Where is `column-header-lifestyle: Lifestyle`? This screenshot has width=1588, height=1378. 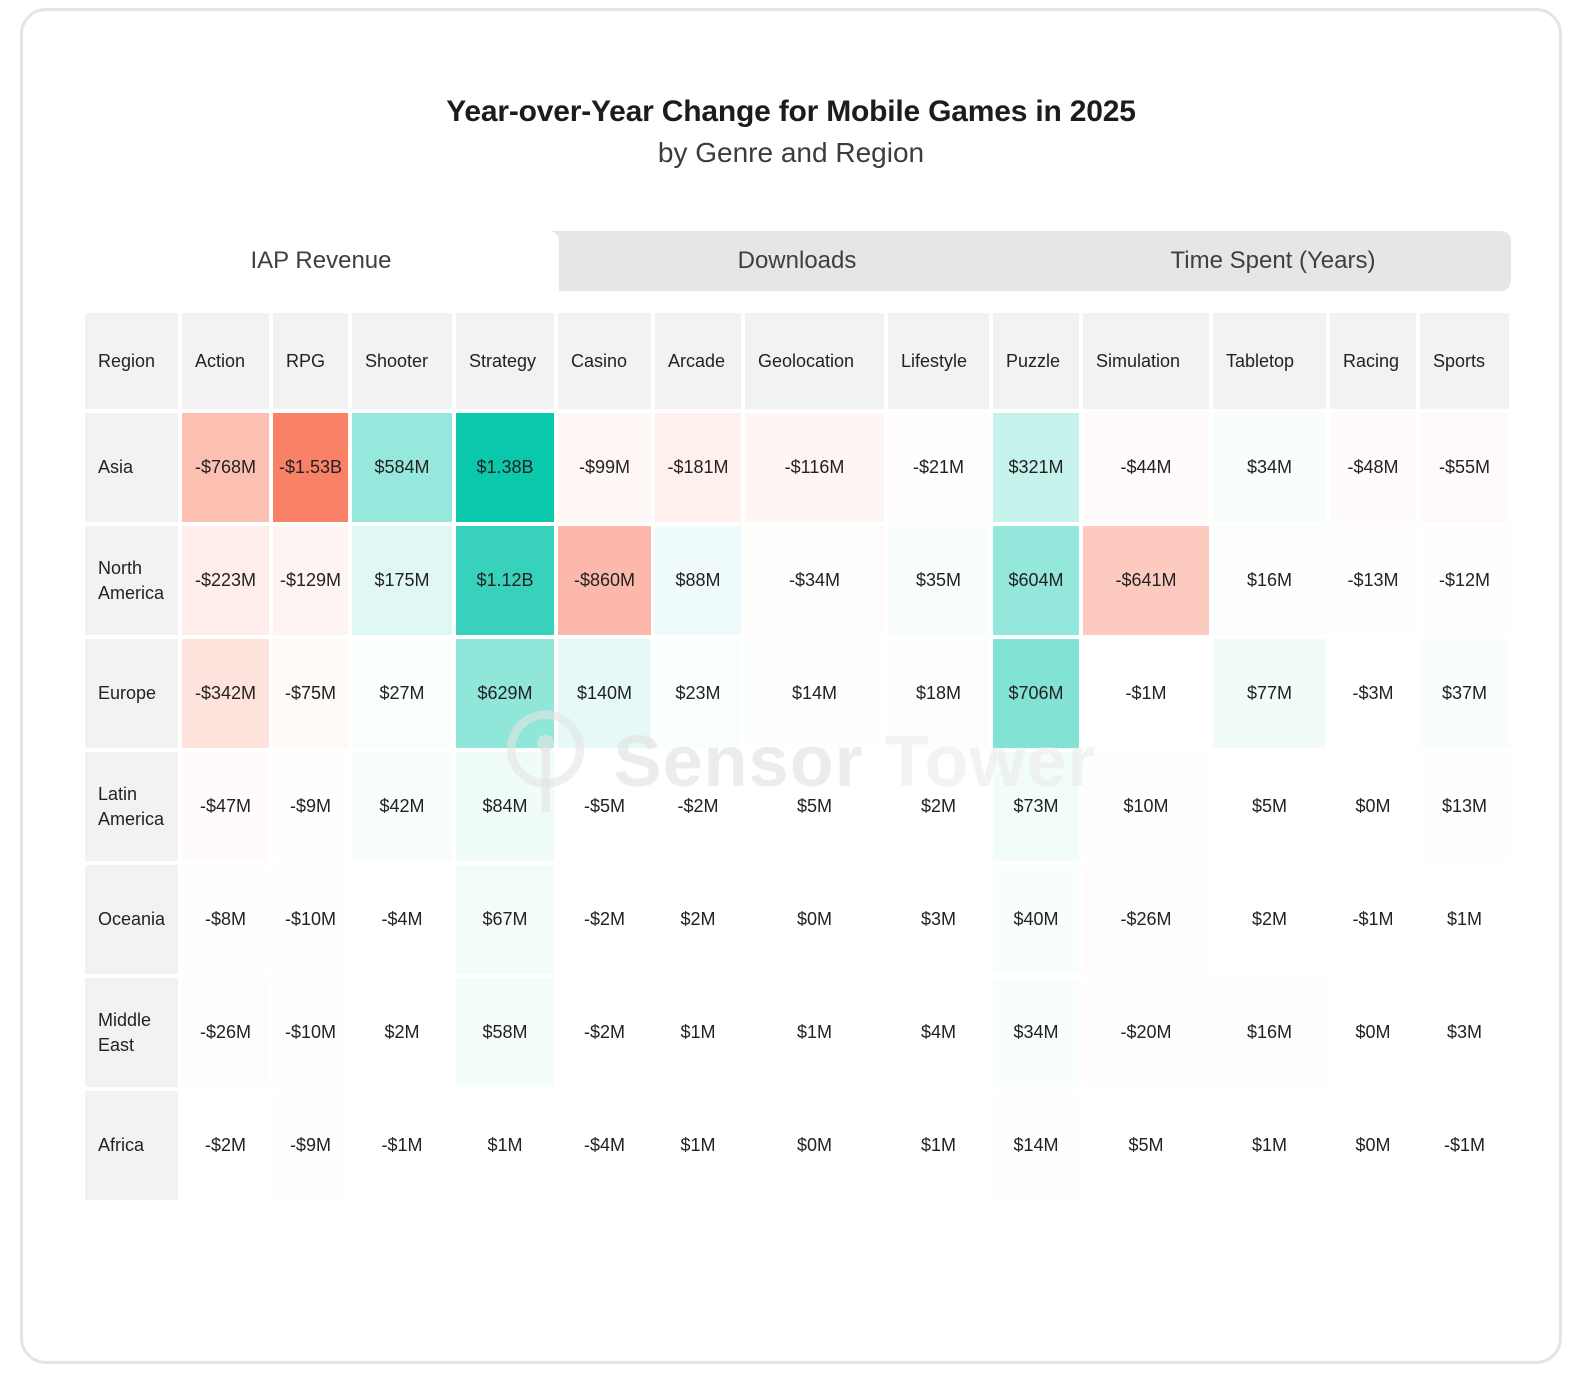 column-header-lifestyle: Lifestyle is located at coordinates (938, 361).